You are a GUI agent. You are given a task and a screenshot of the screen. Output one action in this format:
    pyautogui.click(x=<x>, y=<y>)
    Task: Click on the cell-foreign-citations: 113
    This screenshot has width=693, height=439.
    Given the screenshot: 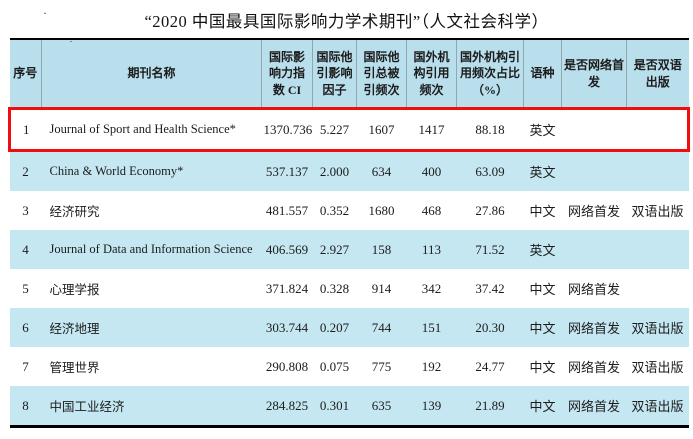 What is the action you would take?
    pyautogui.click(x=431, y=249)
    